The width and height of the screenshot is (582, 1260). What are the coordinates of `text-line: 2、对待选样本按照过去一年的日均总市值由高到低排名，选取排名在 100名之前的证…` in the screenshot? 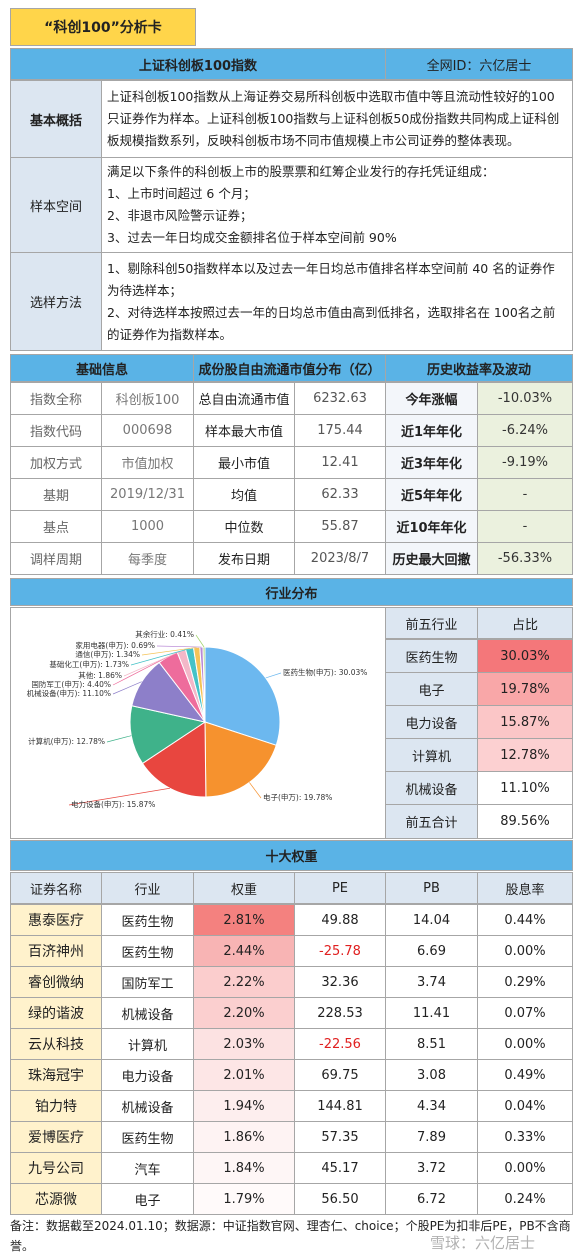 It's located at (331, 323).